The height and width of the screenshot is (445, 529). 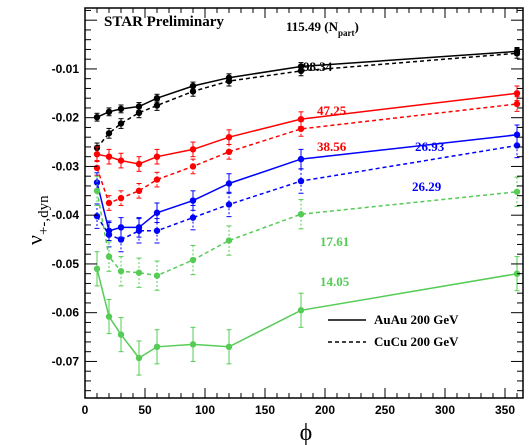 I want to click on series-label: 38.56, so click(x=332, y=146).